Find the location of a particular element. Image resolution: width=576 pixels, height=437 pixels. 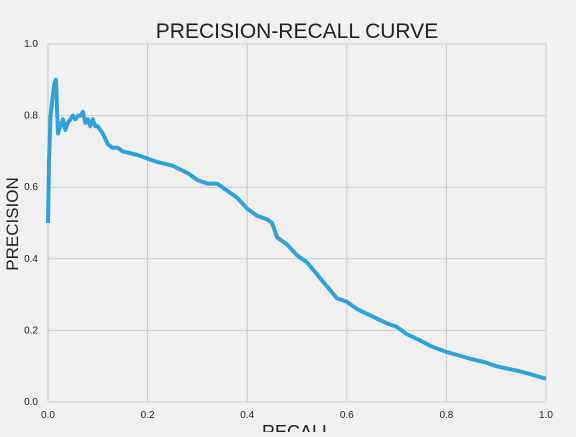

x-axis-label: RECALL is located at coordinates (297, 427).